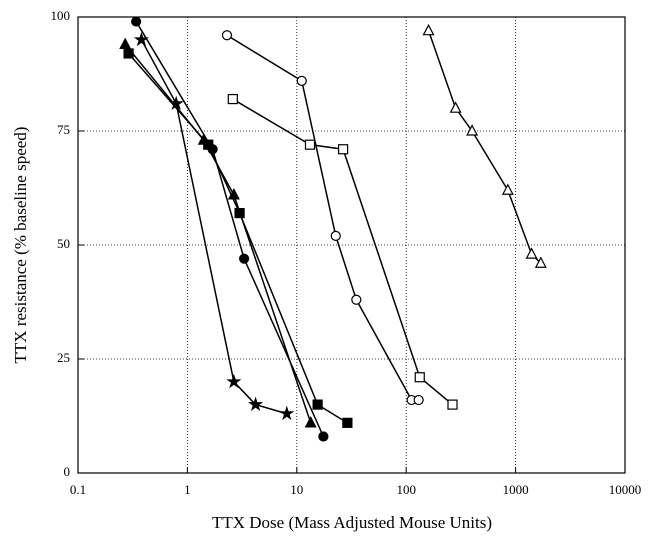  I want to click on y-axis-title: TTX resistance (% baseline speed), so click(20, 245).